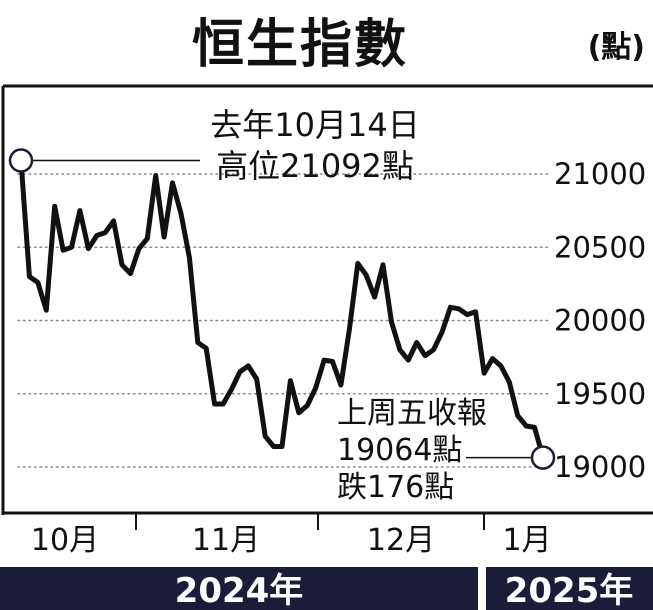  I want to click on x-tick-label: 10月, so click(65, 540).